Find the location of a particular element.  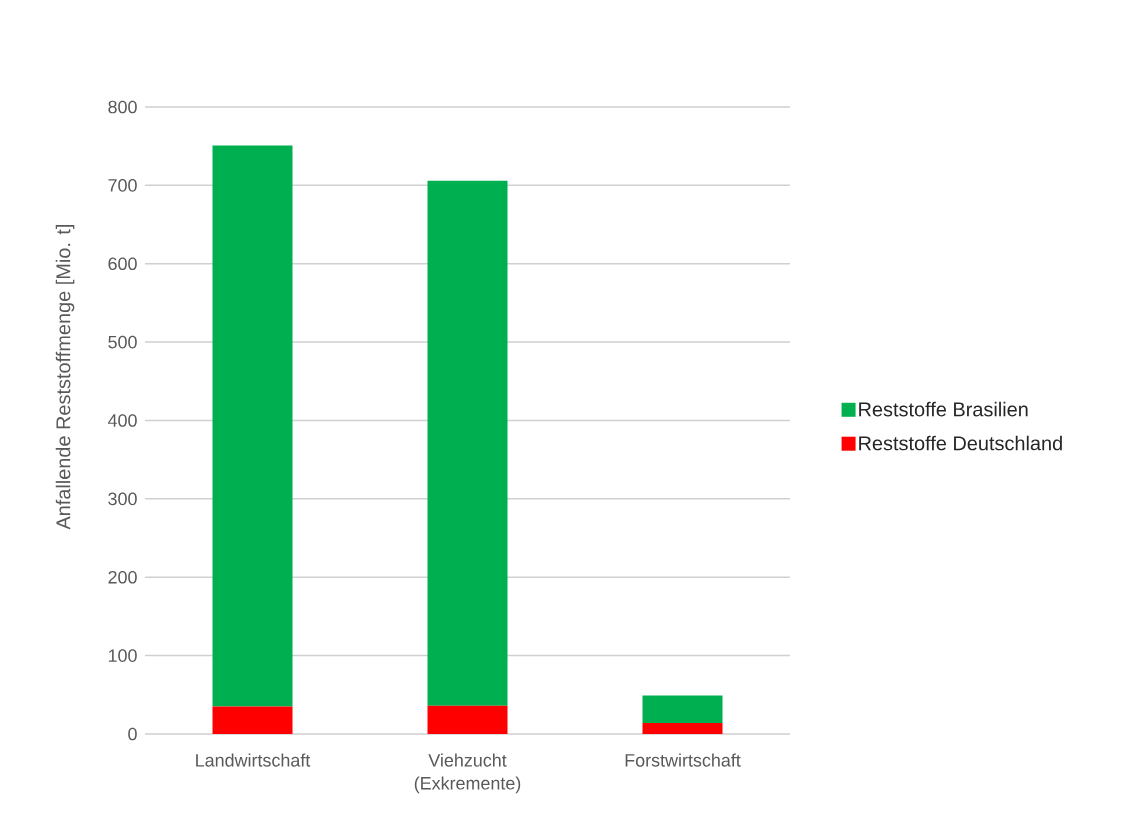

y-tick-label: 700 is located at coordinates (122, 185).